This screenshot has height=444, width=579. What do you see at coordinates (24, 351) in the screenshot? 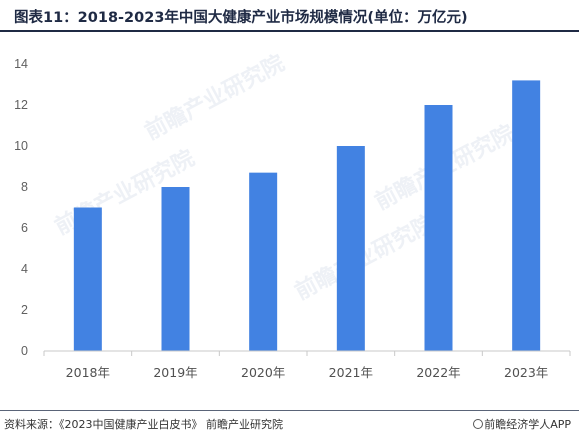
I see `y-tick-label: 0` at bounding box center [24, 351].